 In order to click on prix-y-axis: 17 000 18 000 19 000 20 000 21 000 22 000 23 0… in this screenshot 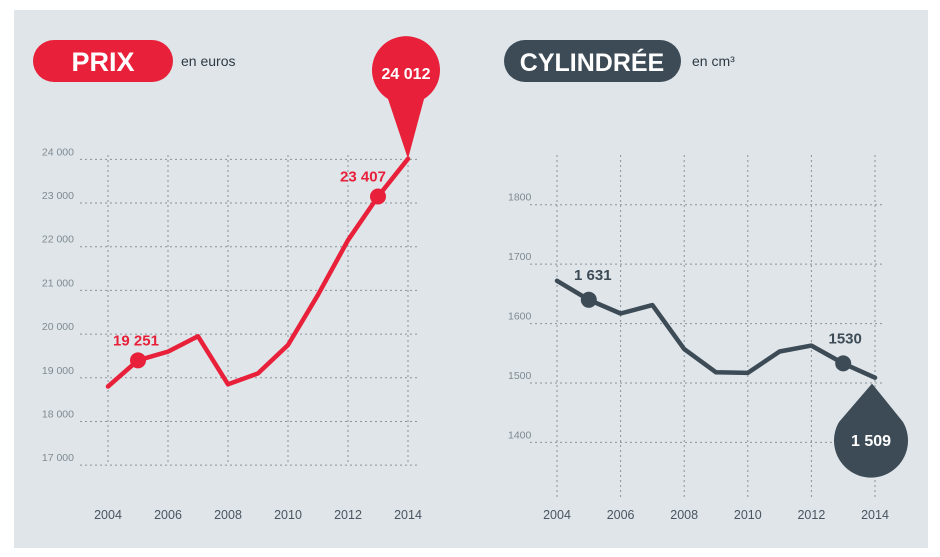, I will do `click(58, 305)`.